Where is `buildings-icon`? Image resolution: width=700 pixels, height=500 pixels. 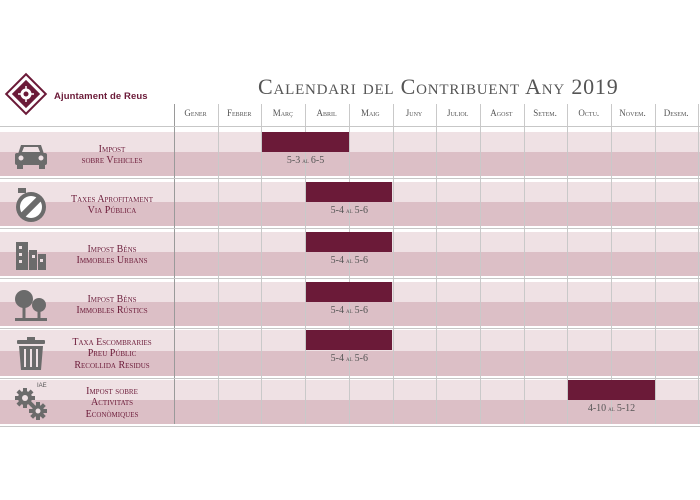
buildings-icon is located at coordinates (31, 255).